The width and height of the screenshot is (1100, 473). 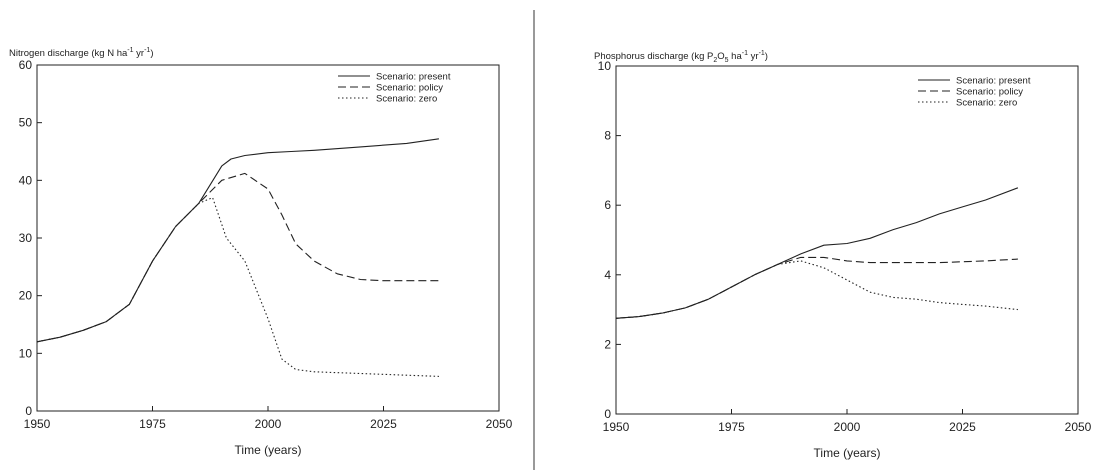 What do you see at coordinates (607, 344) in the screenshot?
I see `phosphorus-y-tick-label: 2` at bounding box center [607, 344].